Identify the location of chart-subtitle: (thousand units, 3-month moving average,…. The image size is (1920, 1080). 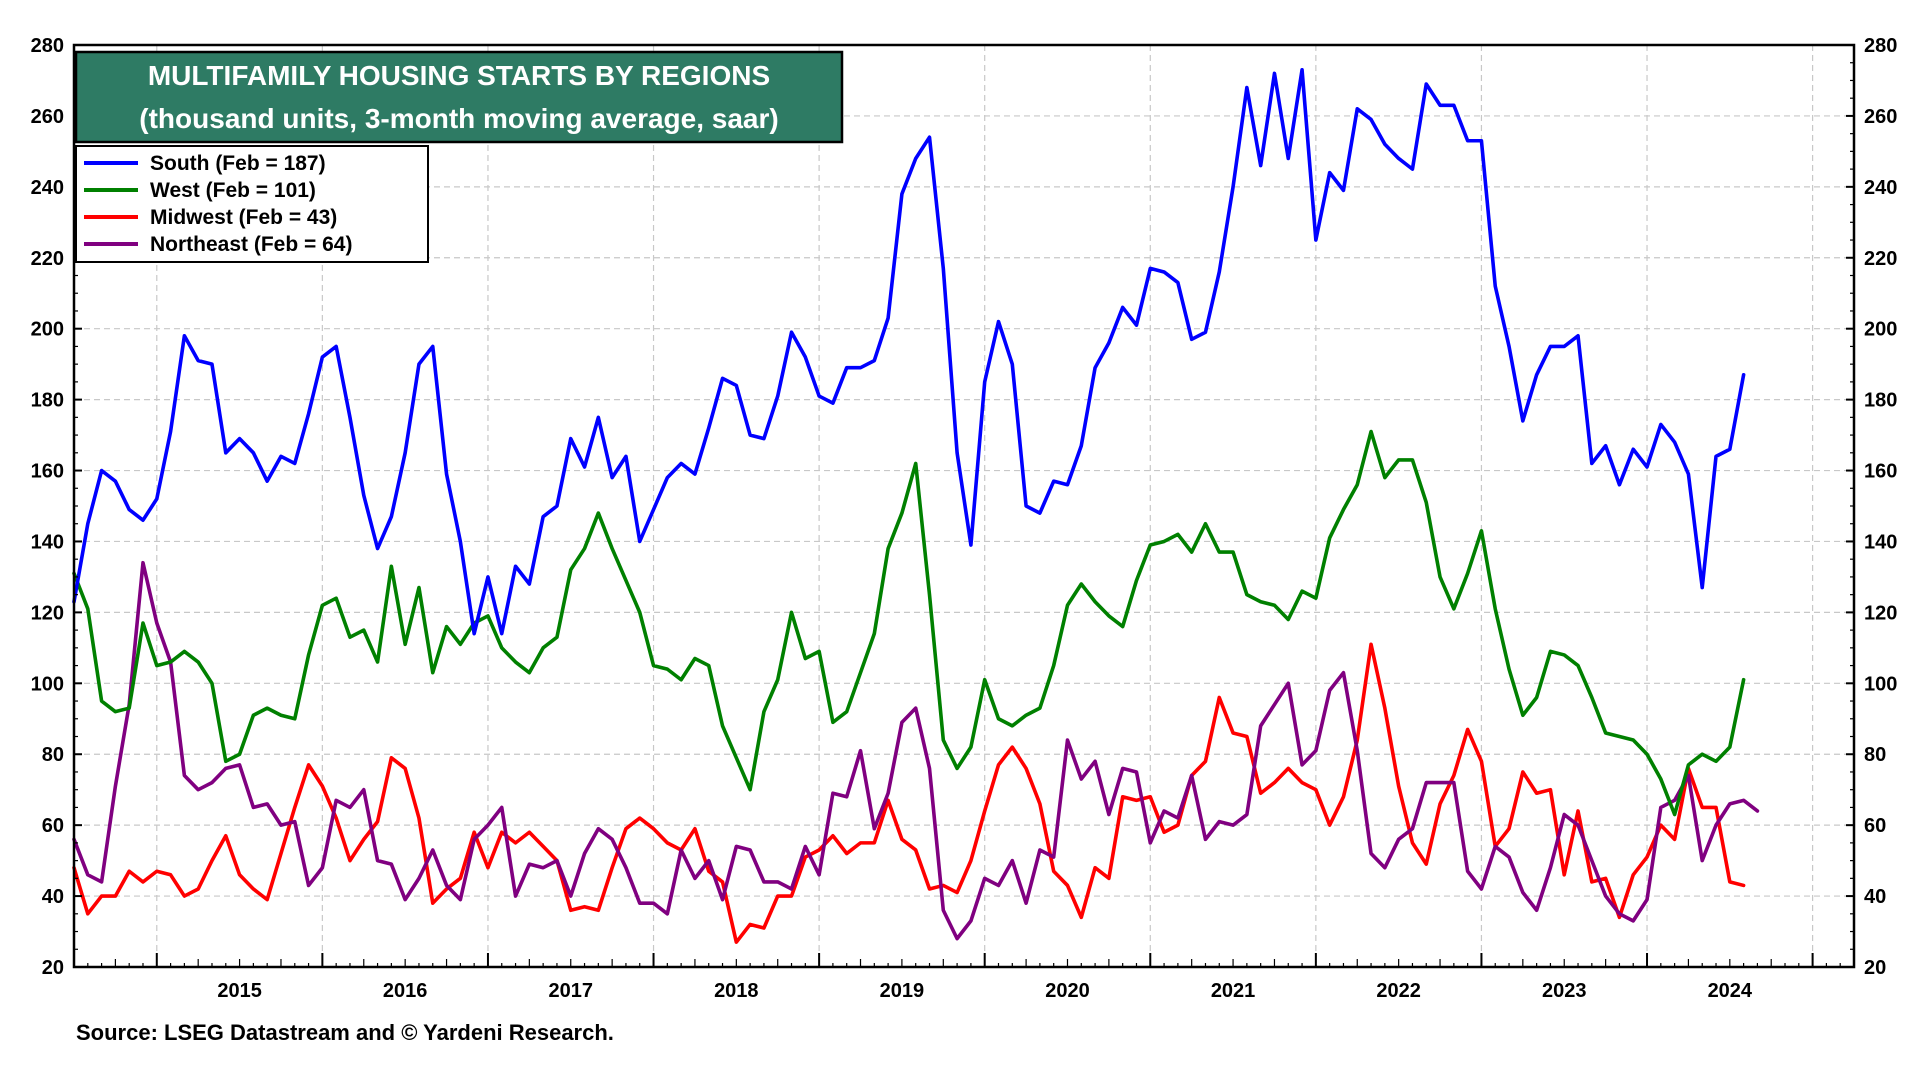
(458, 118).